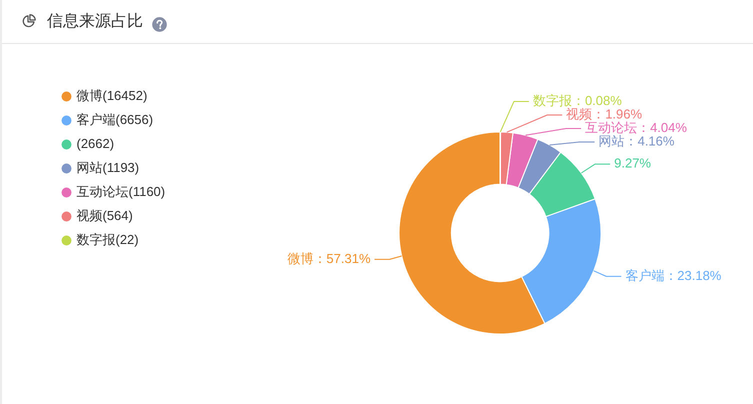 The image size is (753, 404). I want to click on legend-label: 互动论坛(1160), so click(121, 192).